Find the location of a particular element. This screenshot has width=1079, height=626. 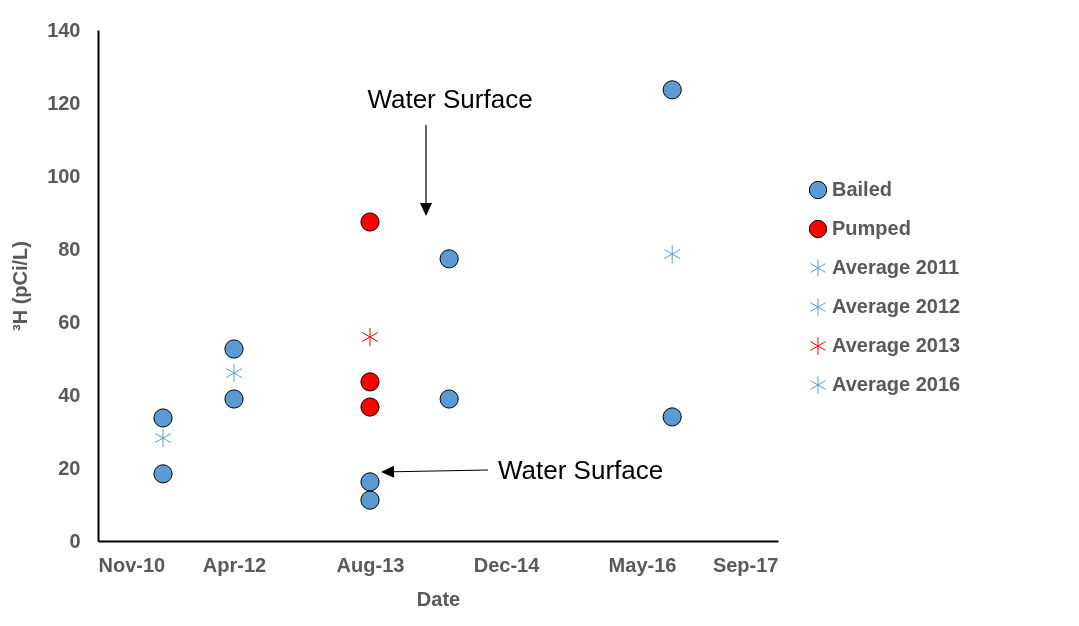

y-tick-label: 120 is located at coordinates (64, 102).